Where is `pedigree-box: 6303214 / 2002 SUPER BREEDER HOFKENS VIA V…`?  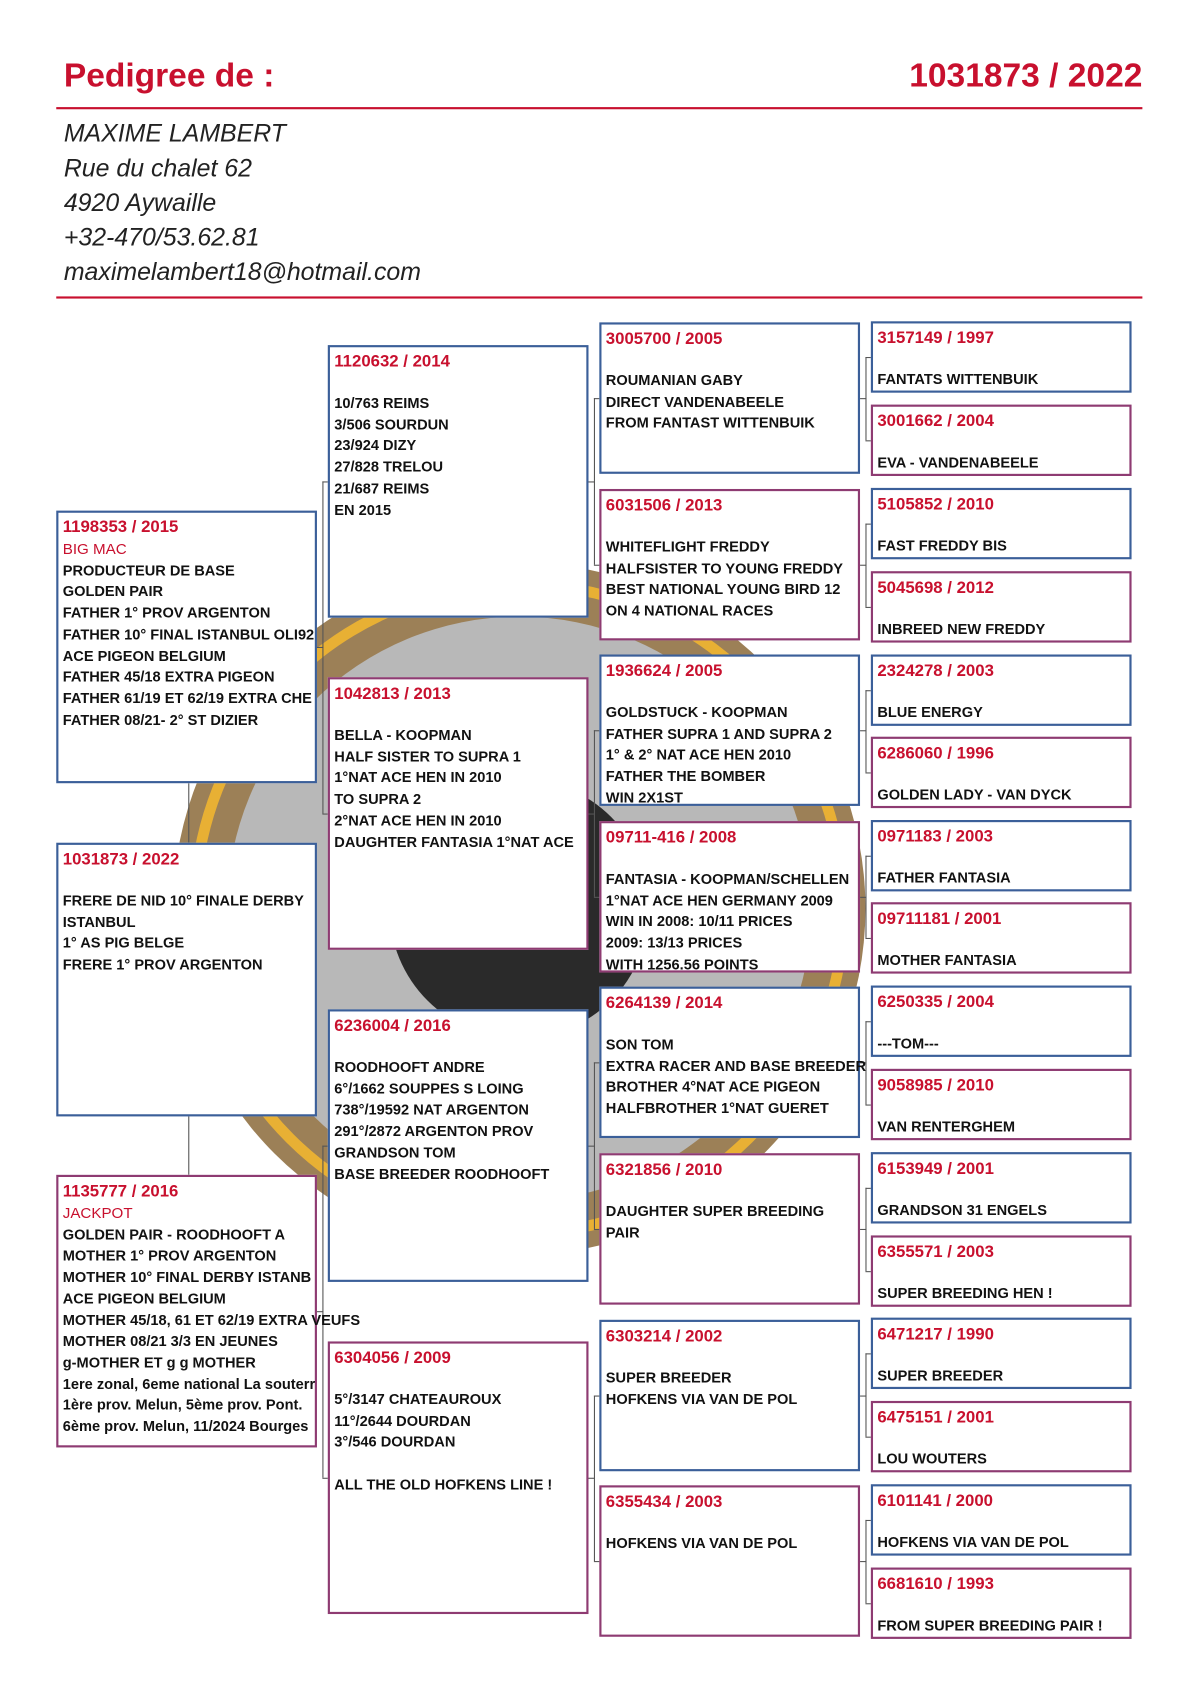
pedigree-box: 6303214 / 2002 SUPER BREEDER HOFKENS VIA V… is located at coordinates (730, 1395).